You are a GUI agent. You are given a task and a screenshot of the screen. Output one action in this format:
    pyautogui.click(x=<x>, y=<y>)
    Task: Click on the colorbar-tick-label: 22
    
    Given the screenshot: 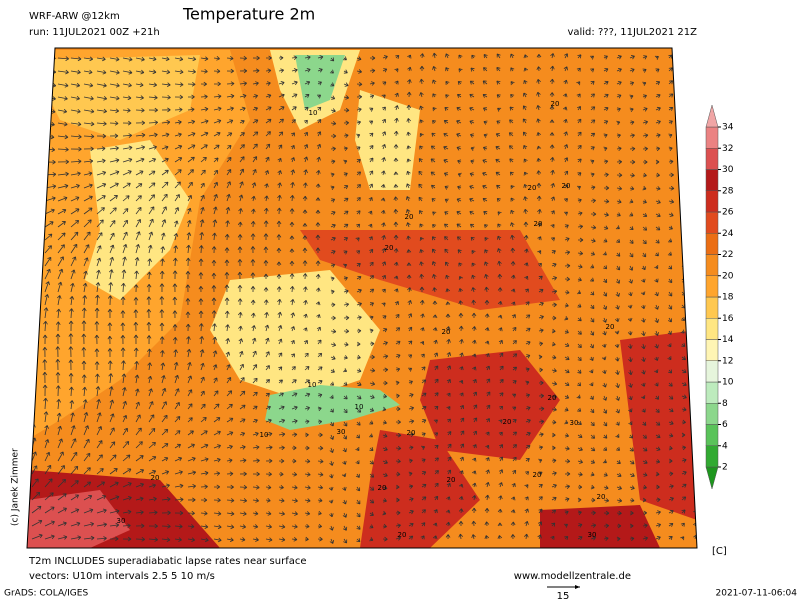 What is the action you would take?
    pyautogui.click(x=727, y=255)
    